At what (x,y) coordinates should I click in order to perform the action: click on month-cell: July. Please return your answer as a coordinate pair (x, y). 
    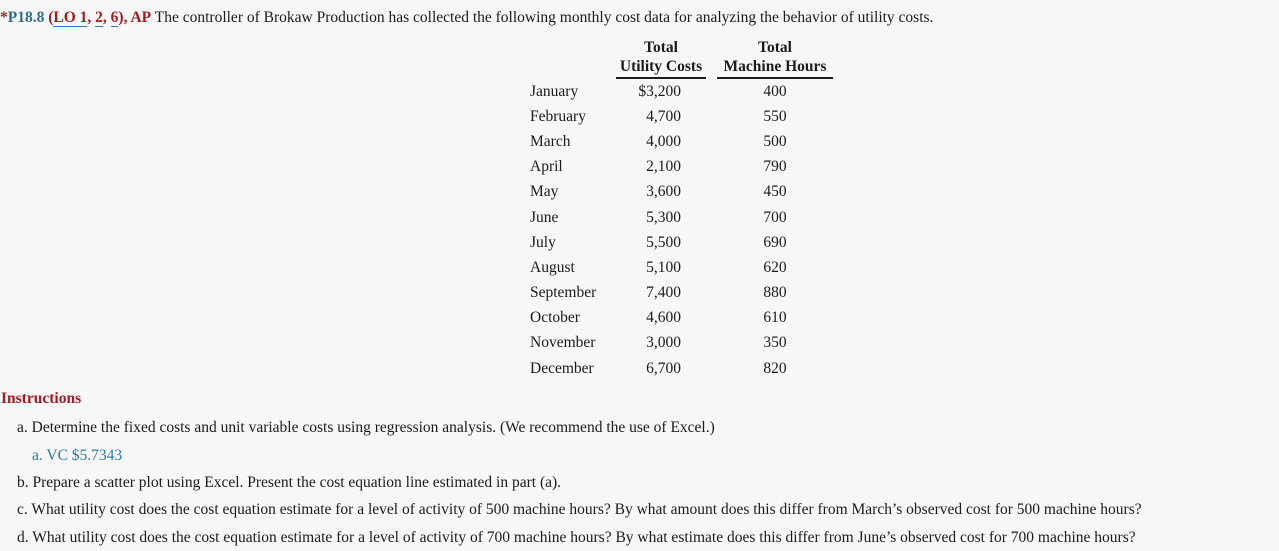
    Looking at the image, I should click on (543, 242).